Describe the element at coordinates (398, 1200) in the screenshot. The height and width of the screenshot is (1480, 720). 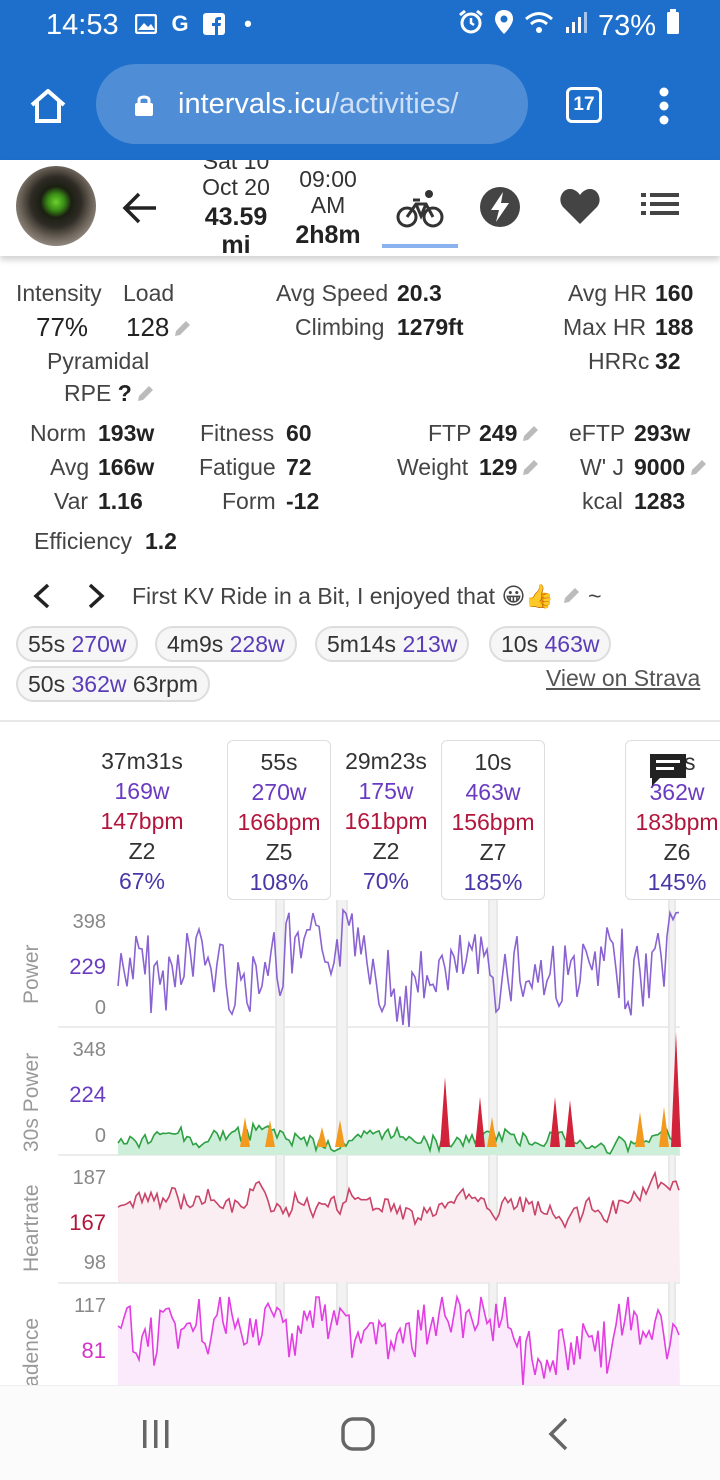
I see `heartrate-line` at that location.